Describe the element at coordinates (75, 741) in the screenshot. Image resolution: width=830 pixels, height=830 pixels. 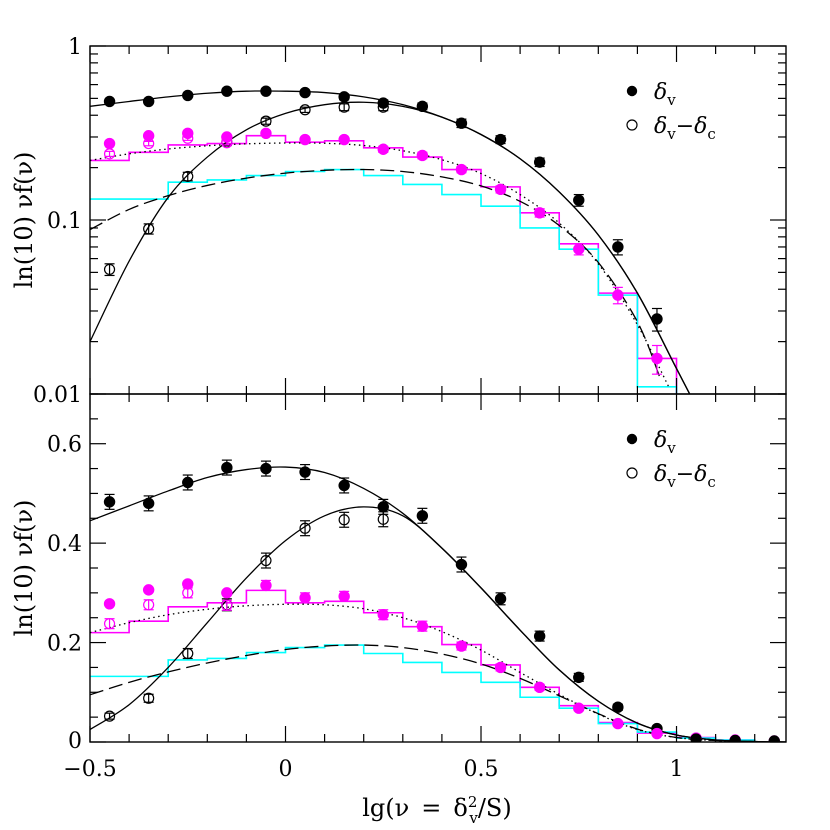
I see `y-tick-label: 0` at that location.